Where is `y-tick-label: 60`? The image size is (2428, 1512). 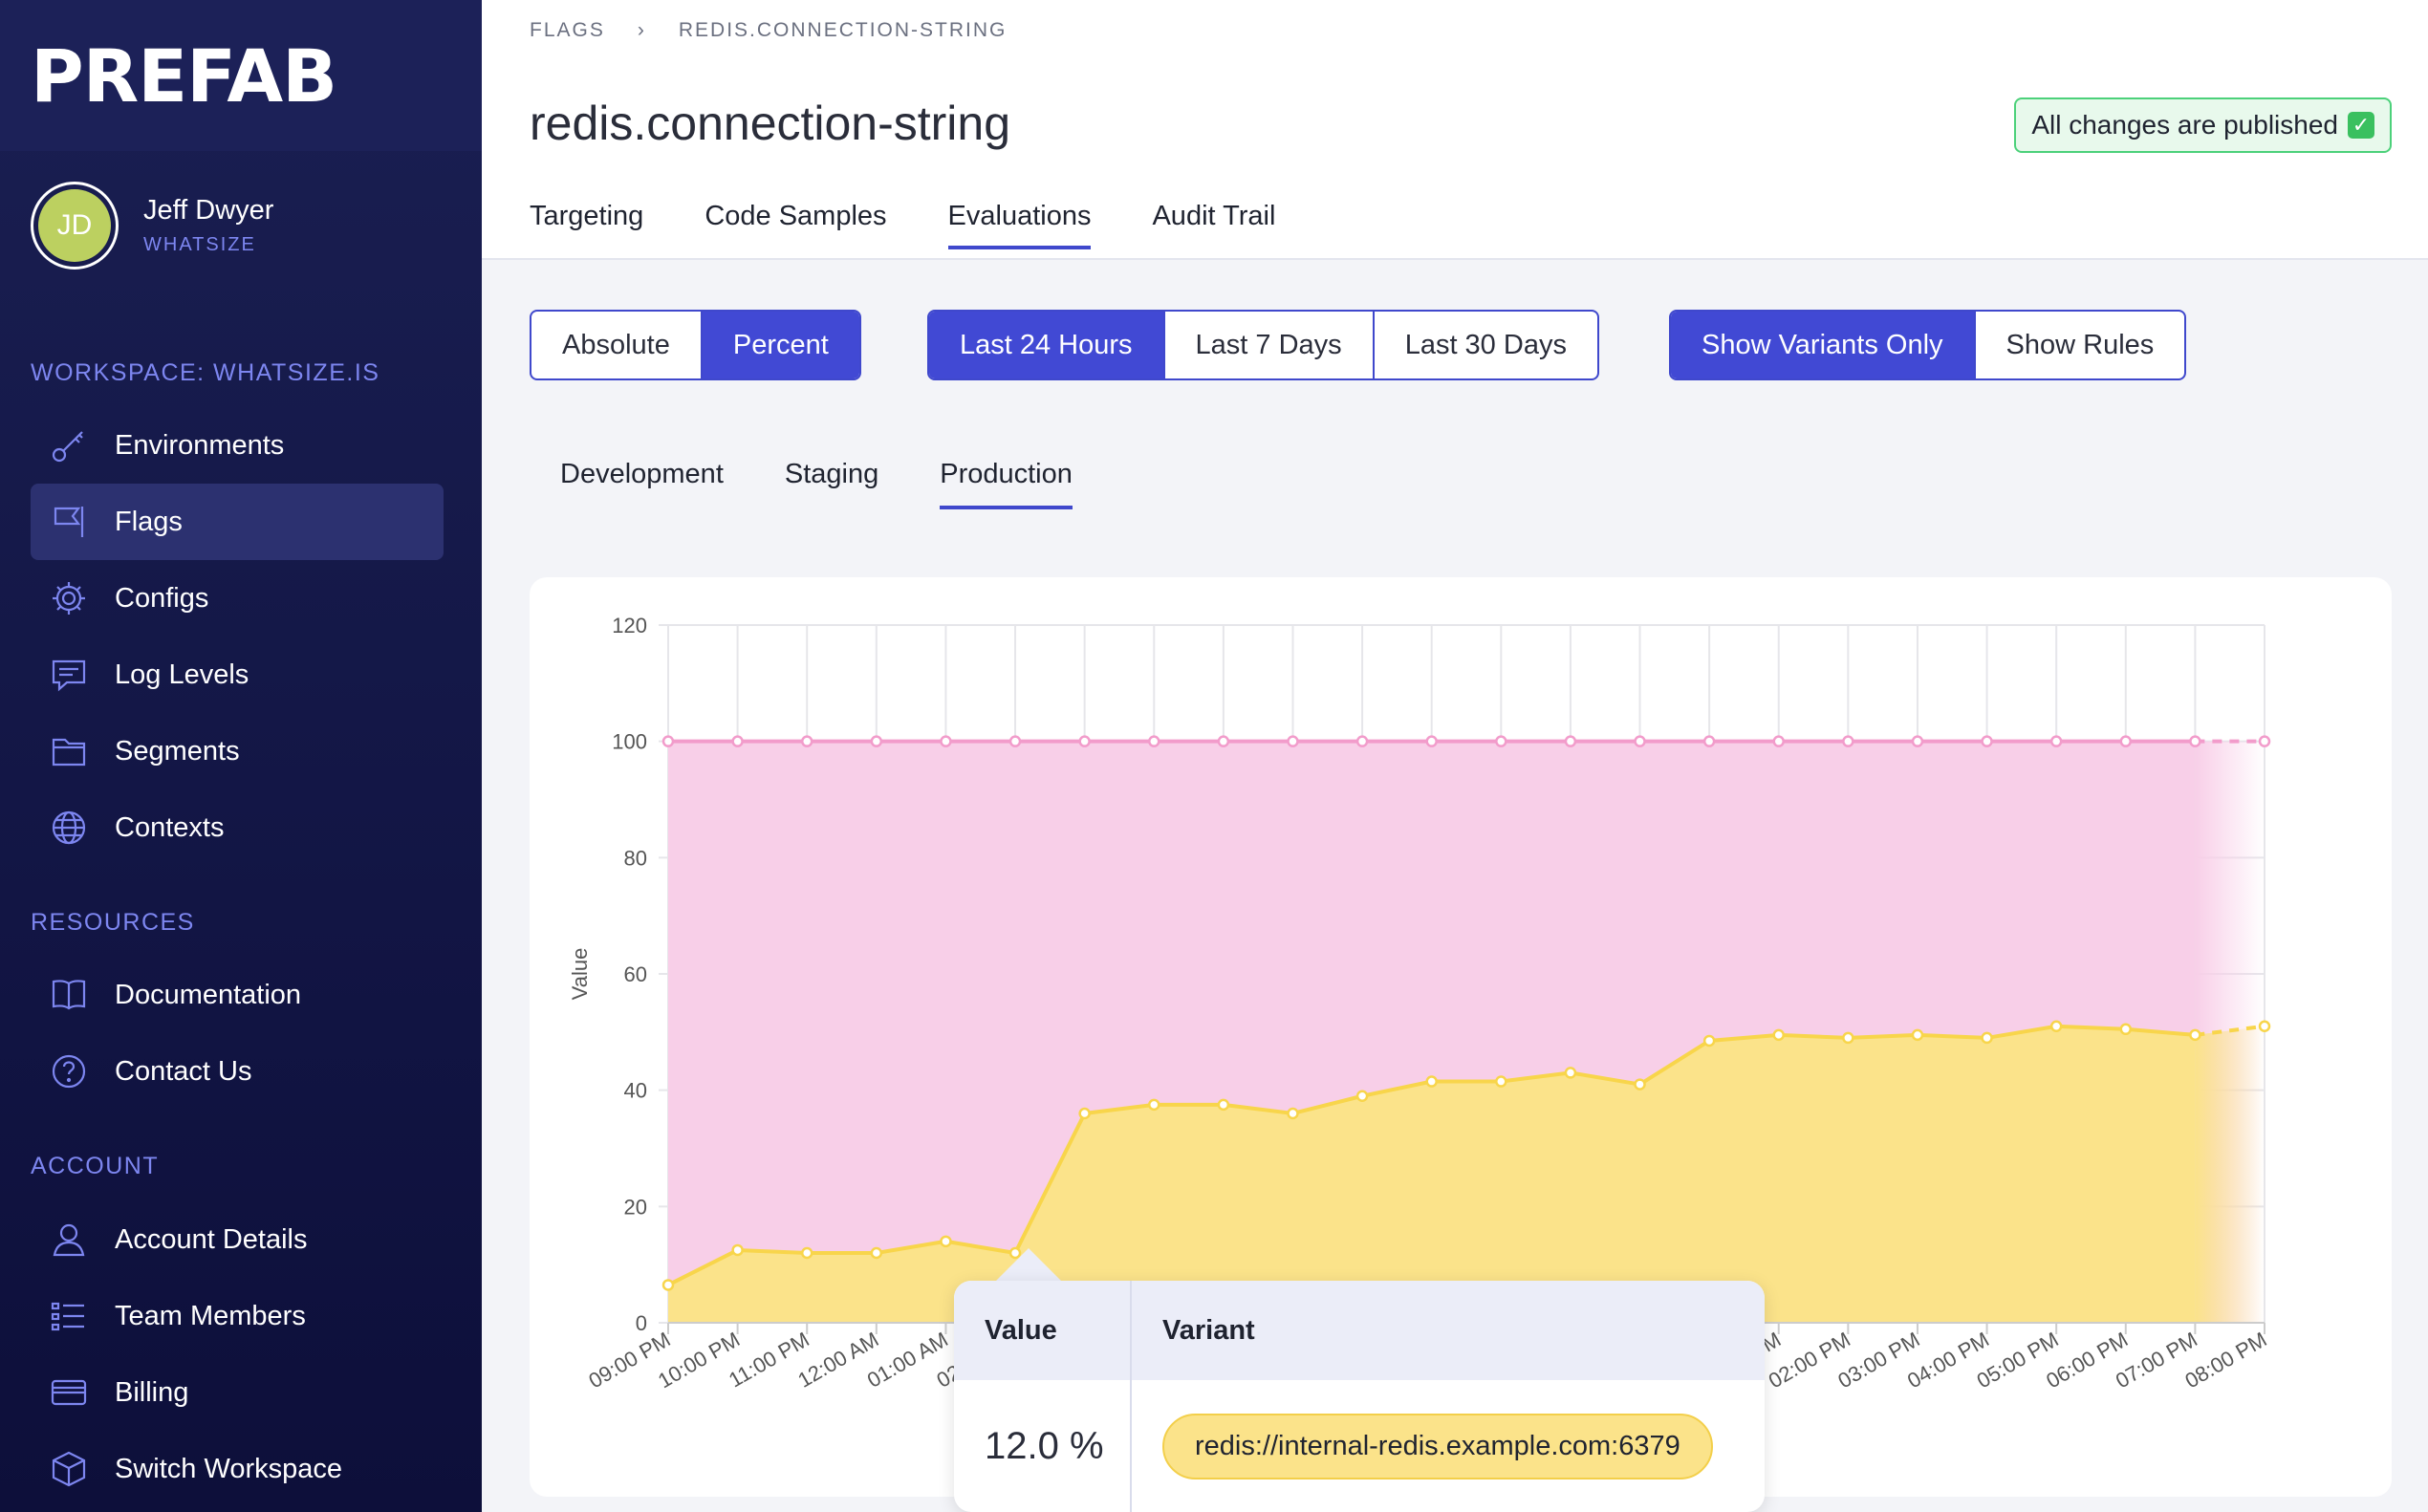 y-tick-label: 60 is located at coordinates (635, 974).